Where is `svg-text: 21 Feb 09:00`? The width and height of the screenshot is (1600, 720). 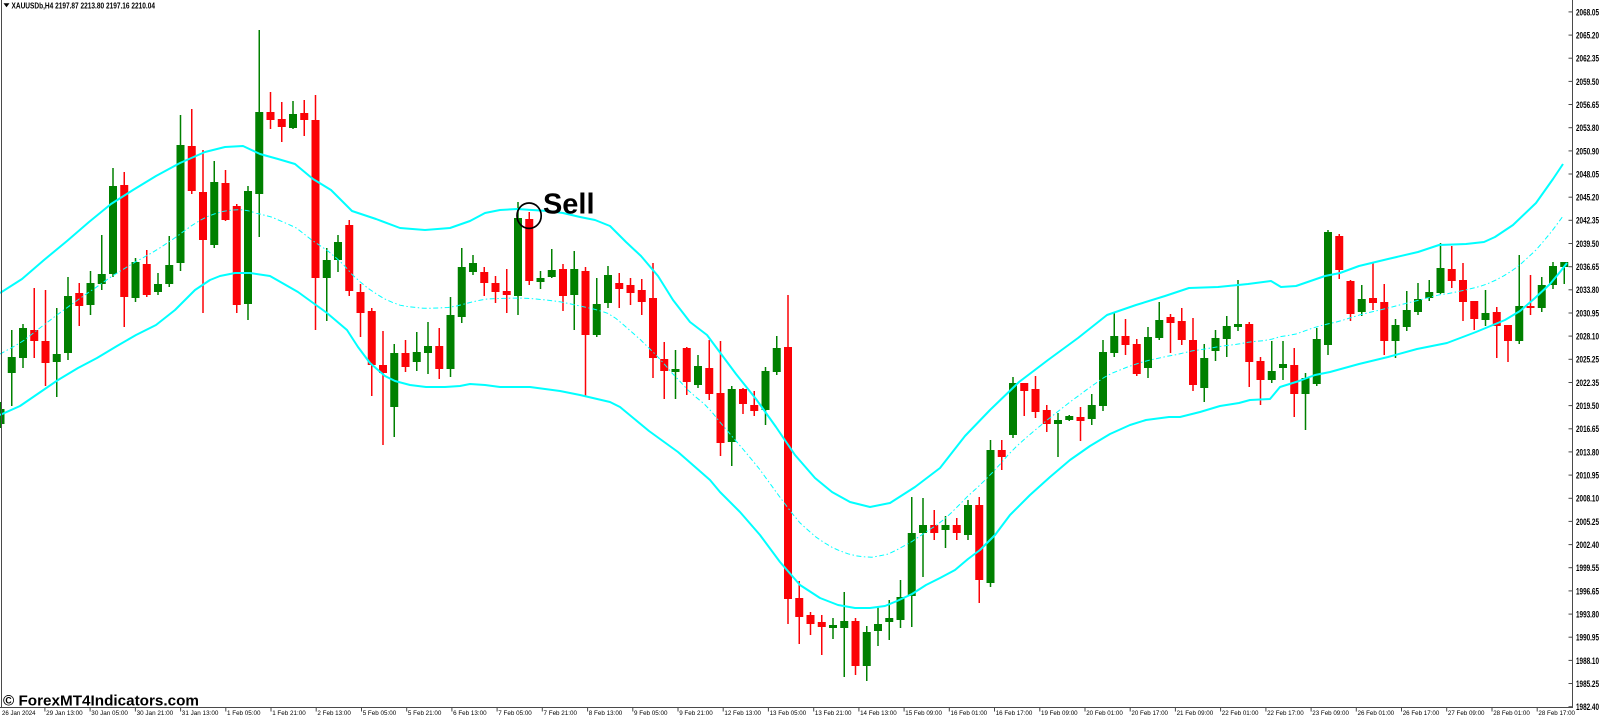
svg-text: 21 Feb 09:00 is located at coordinates (1195, 713).